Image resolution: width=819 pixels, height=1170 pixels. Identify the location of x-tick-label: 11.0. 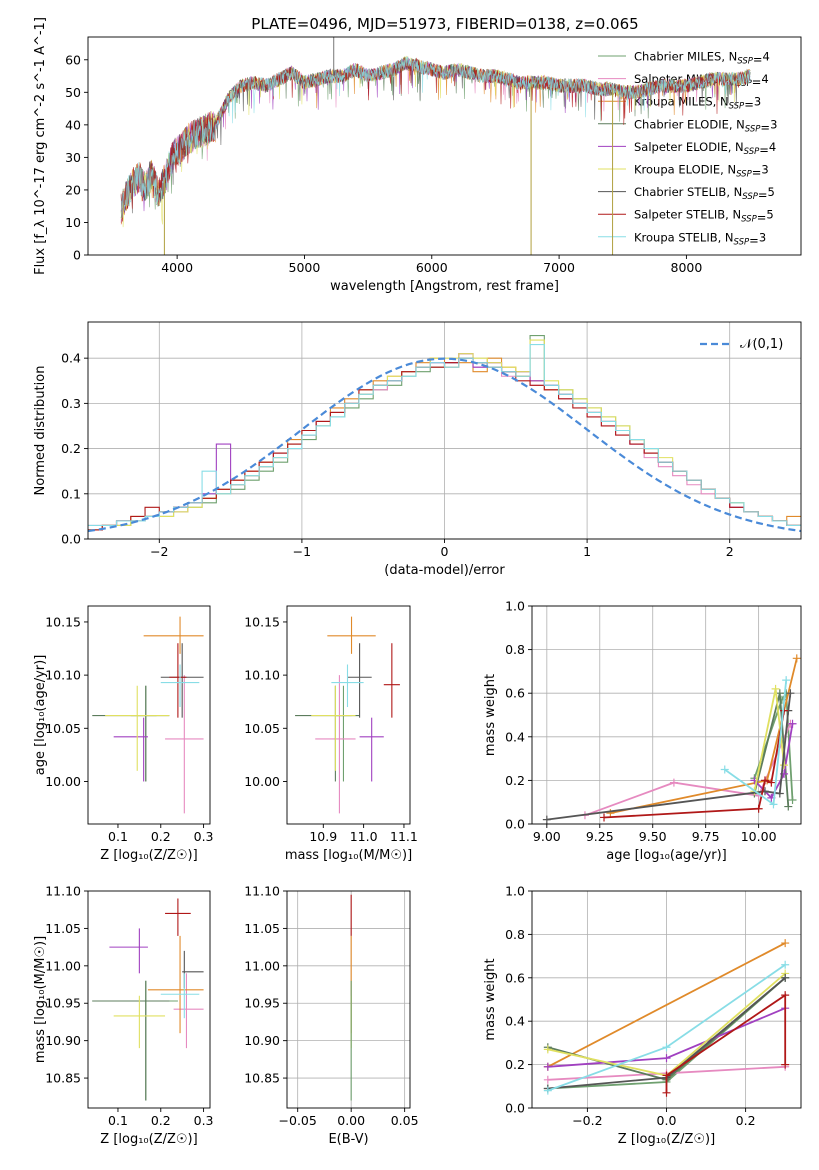
(364, 836).